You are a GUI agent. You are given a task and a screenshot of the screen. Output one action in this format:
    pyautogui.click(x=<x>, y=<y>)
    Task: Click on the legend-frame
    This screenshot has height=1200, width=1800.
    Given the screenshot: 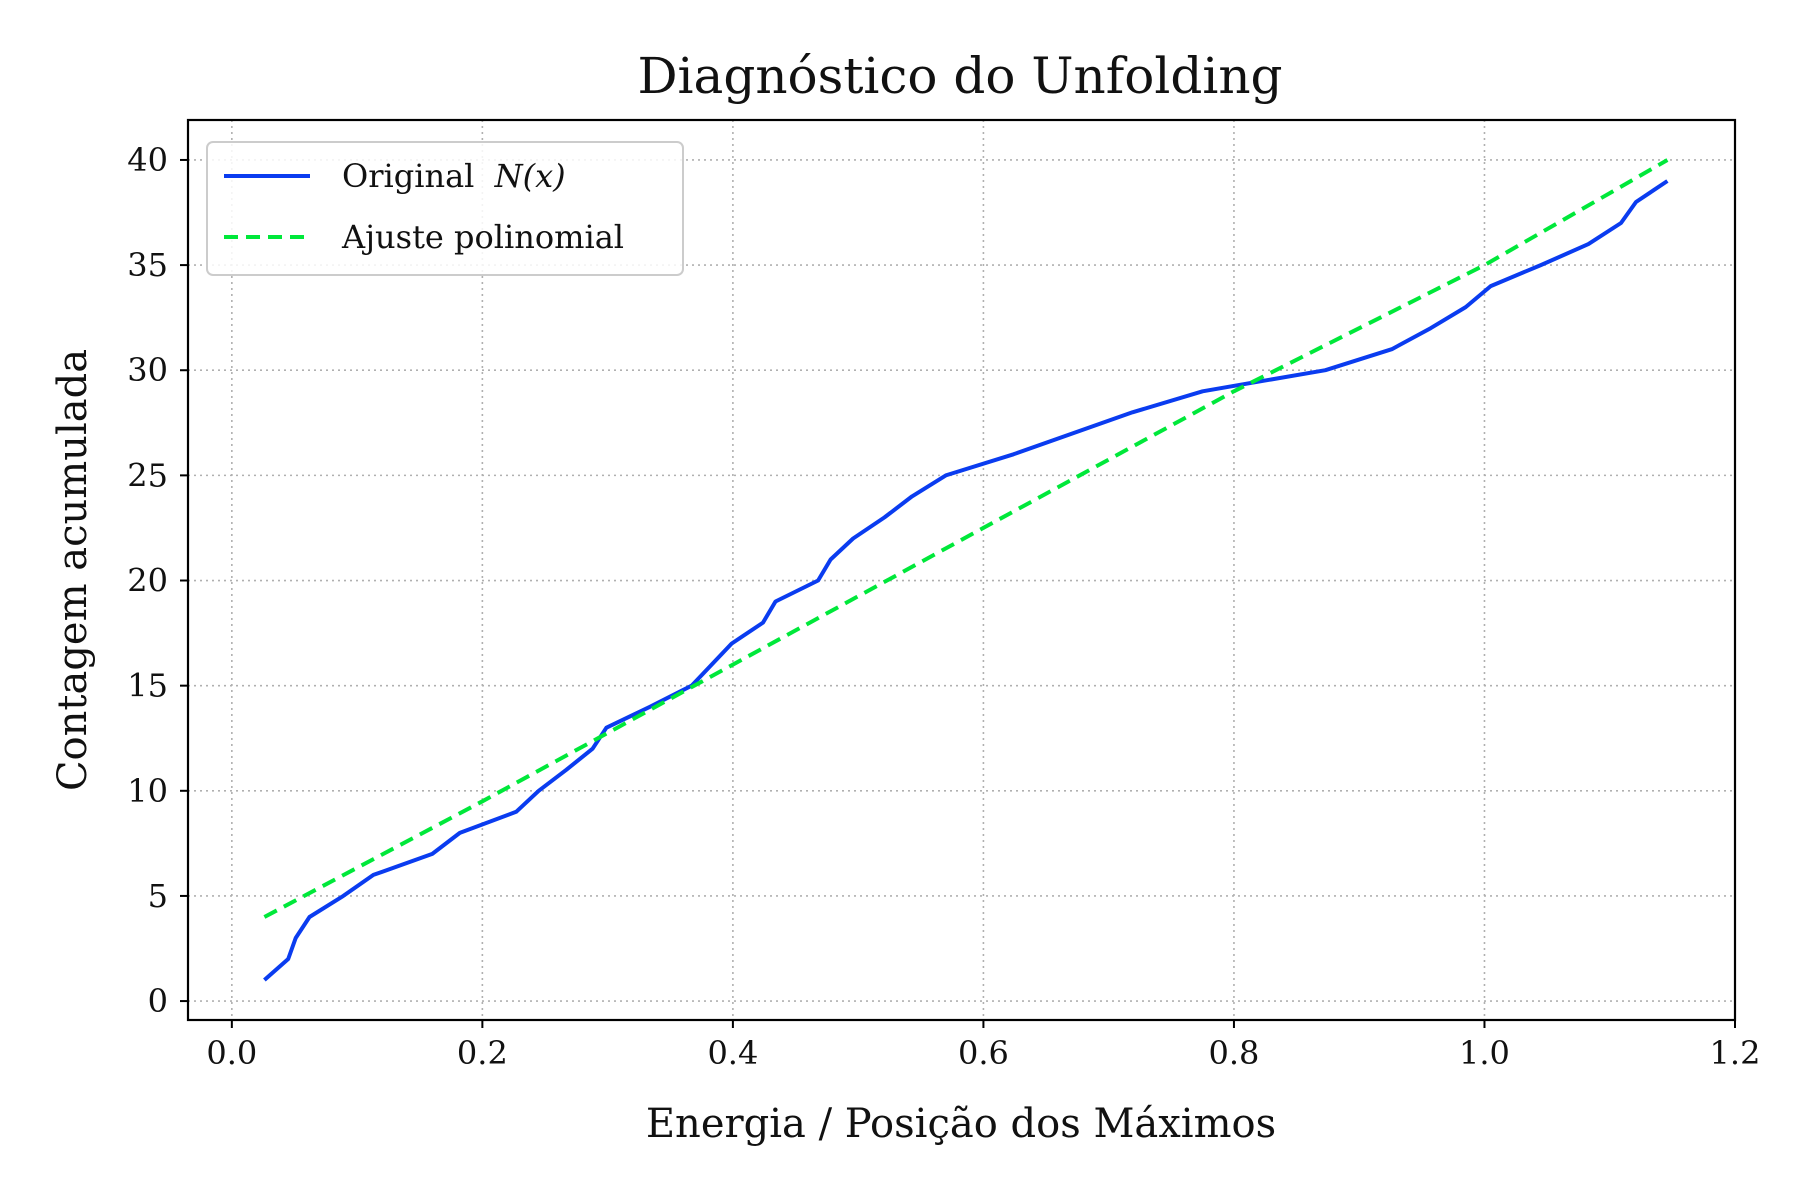 What is the action you would take?
    pyautogui.click(x=445, y=208)
    